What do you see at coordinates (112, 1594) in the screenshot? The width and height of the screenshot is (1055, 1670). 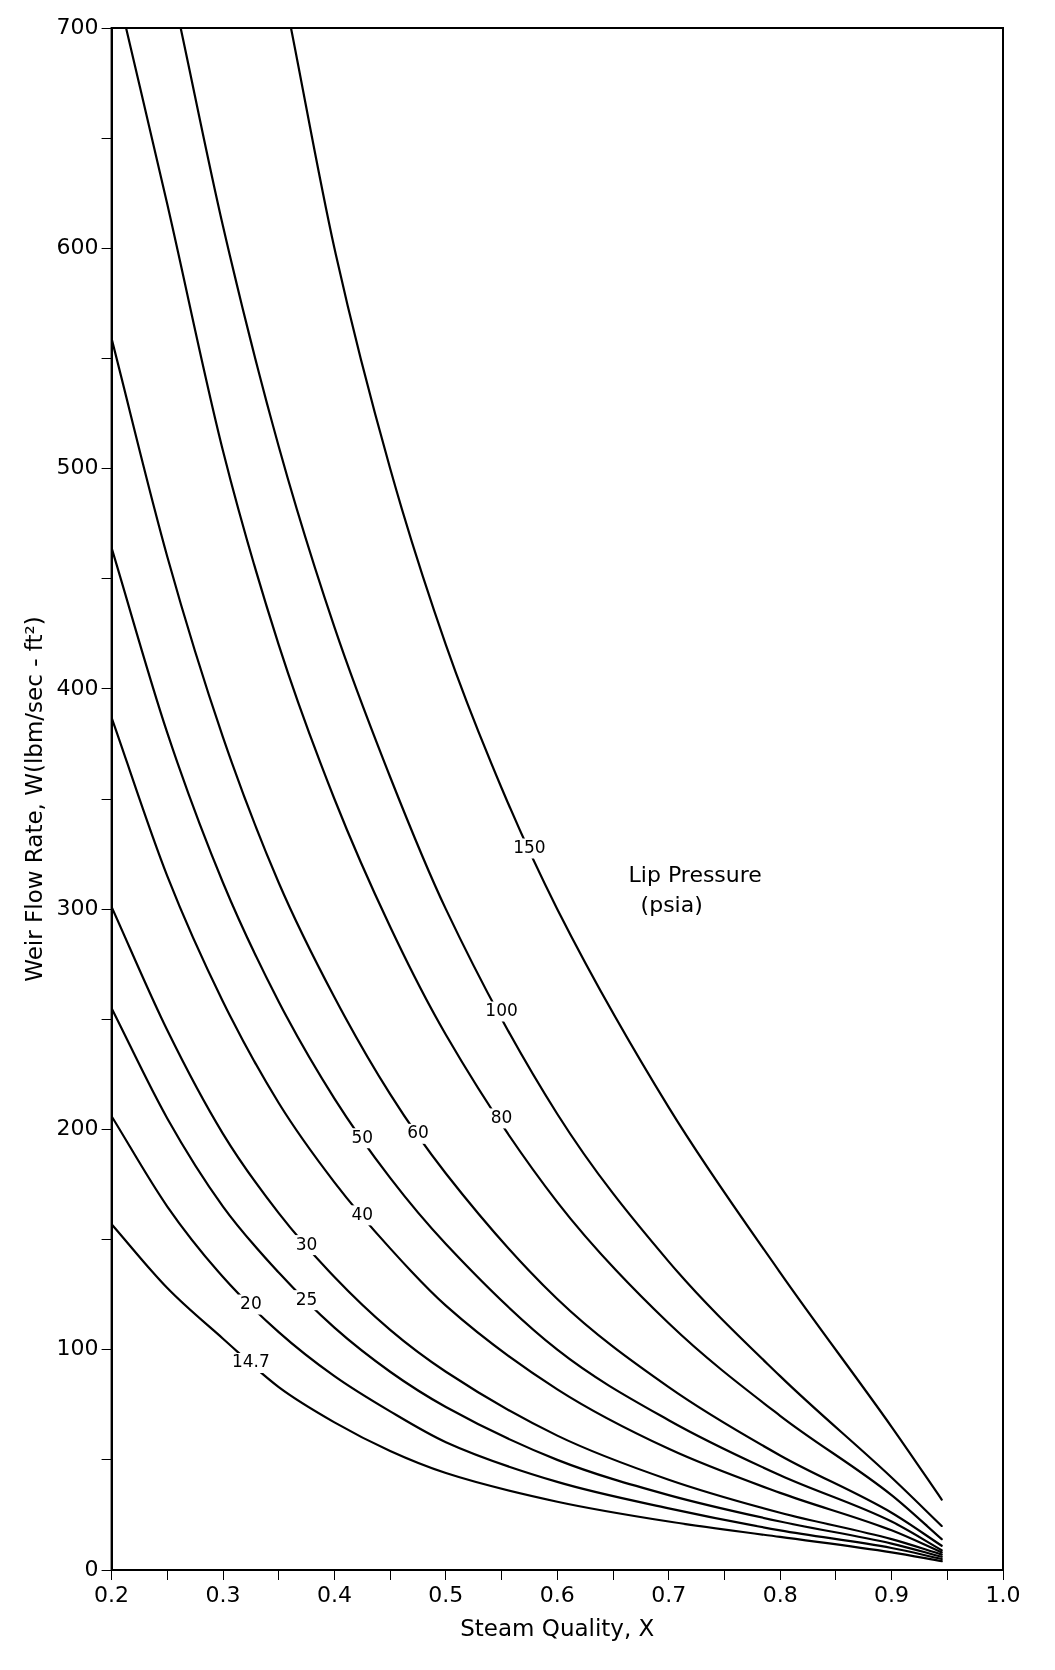 I see `x-tick-label: 0.2` at bounding box center [112, 1594].